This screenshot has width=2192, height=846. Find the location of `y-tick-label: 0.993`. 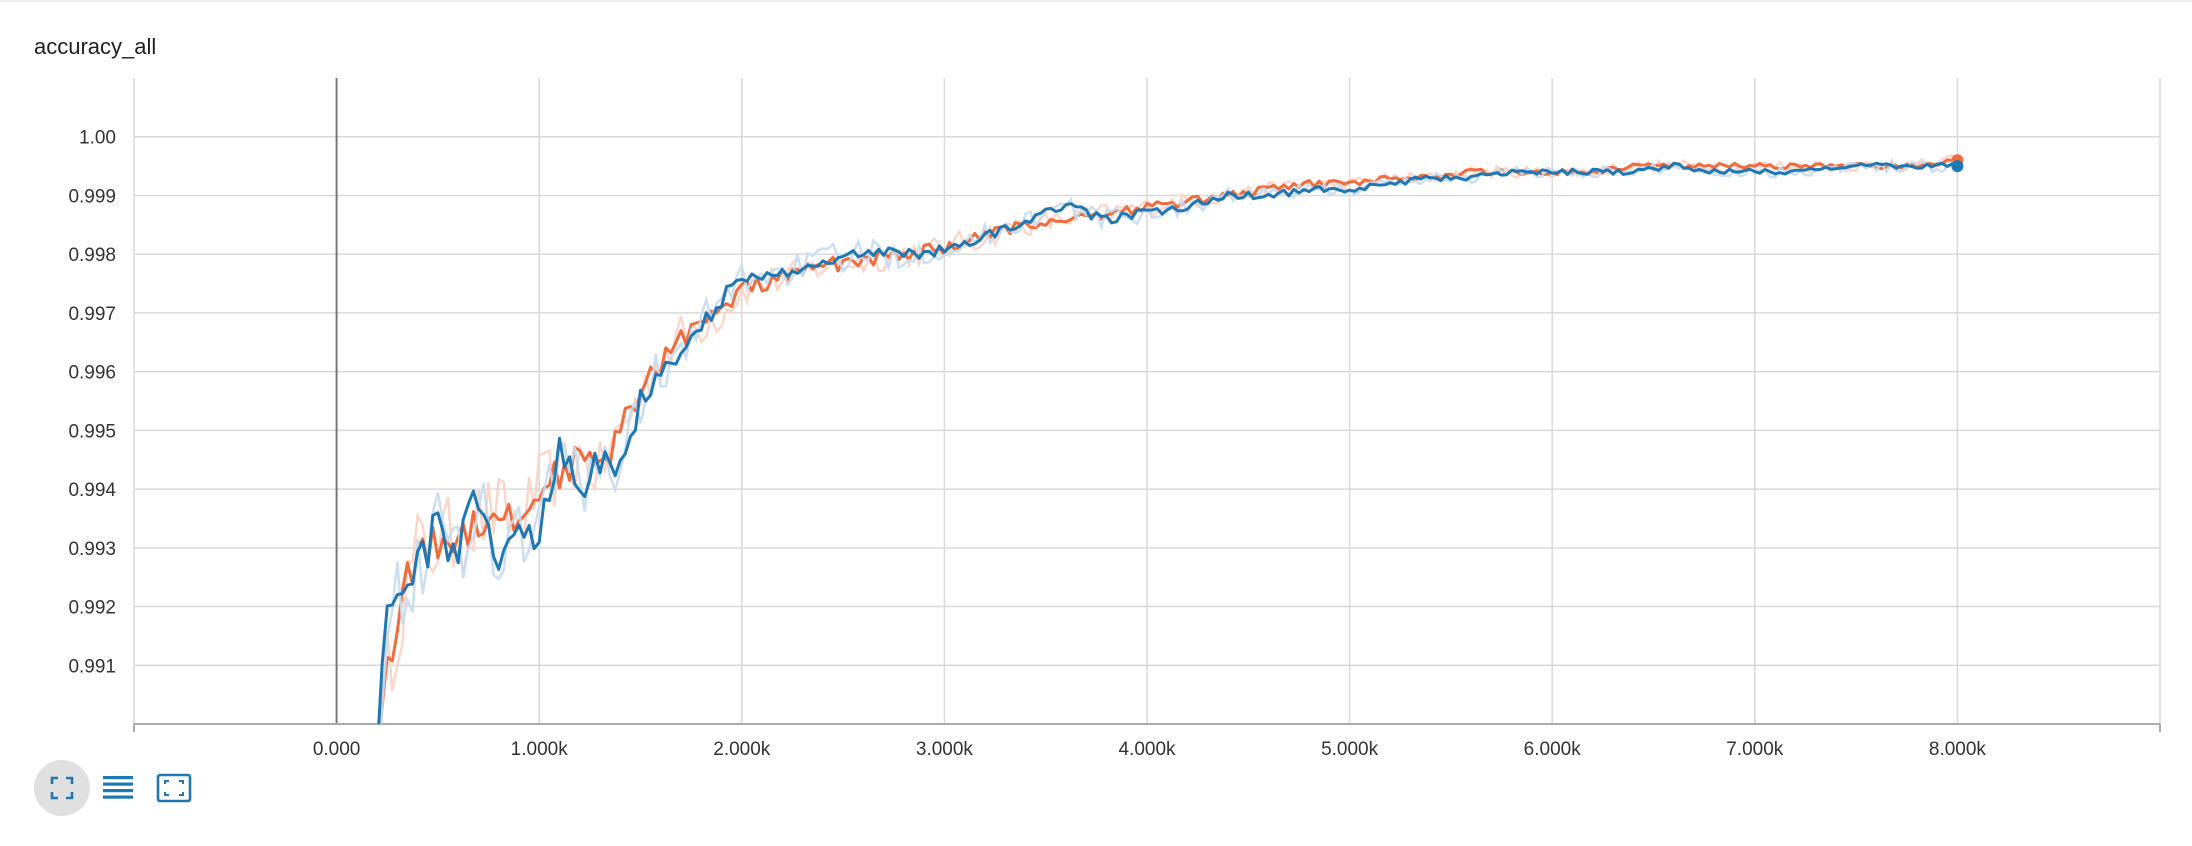

y-tick-label: 0.993 is located at coordinates (92, 549).